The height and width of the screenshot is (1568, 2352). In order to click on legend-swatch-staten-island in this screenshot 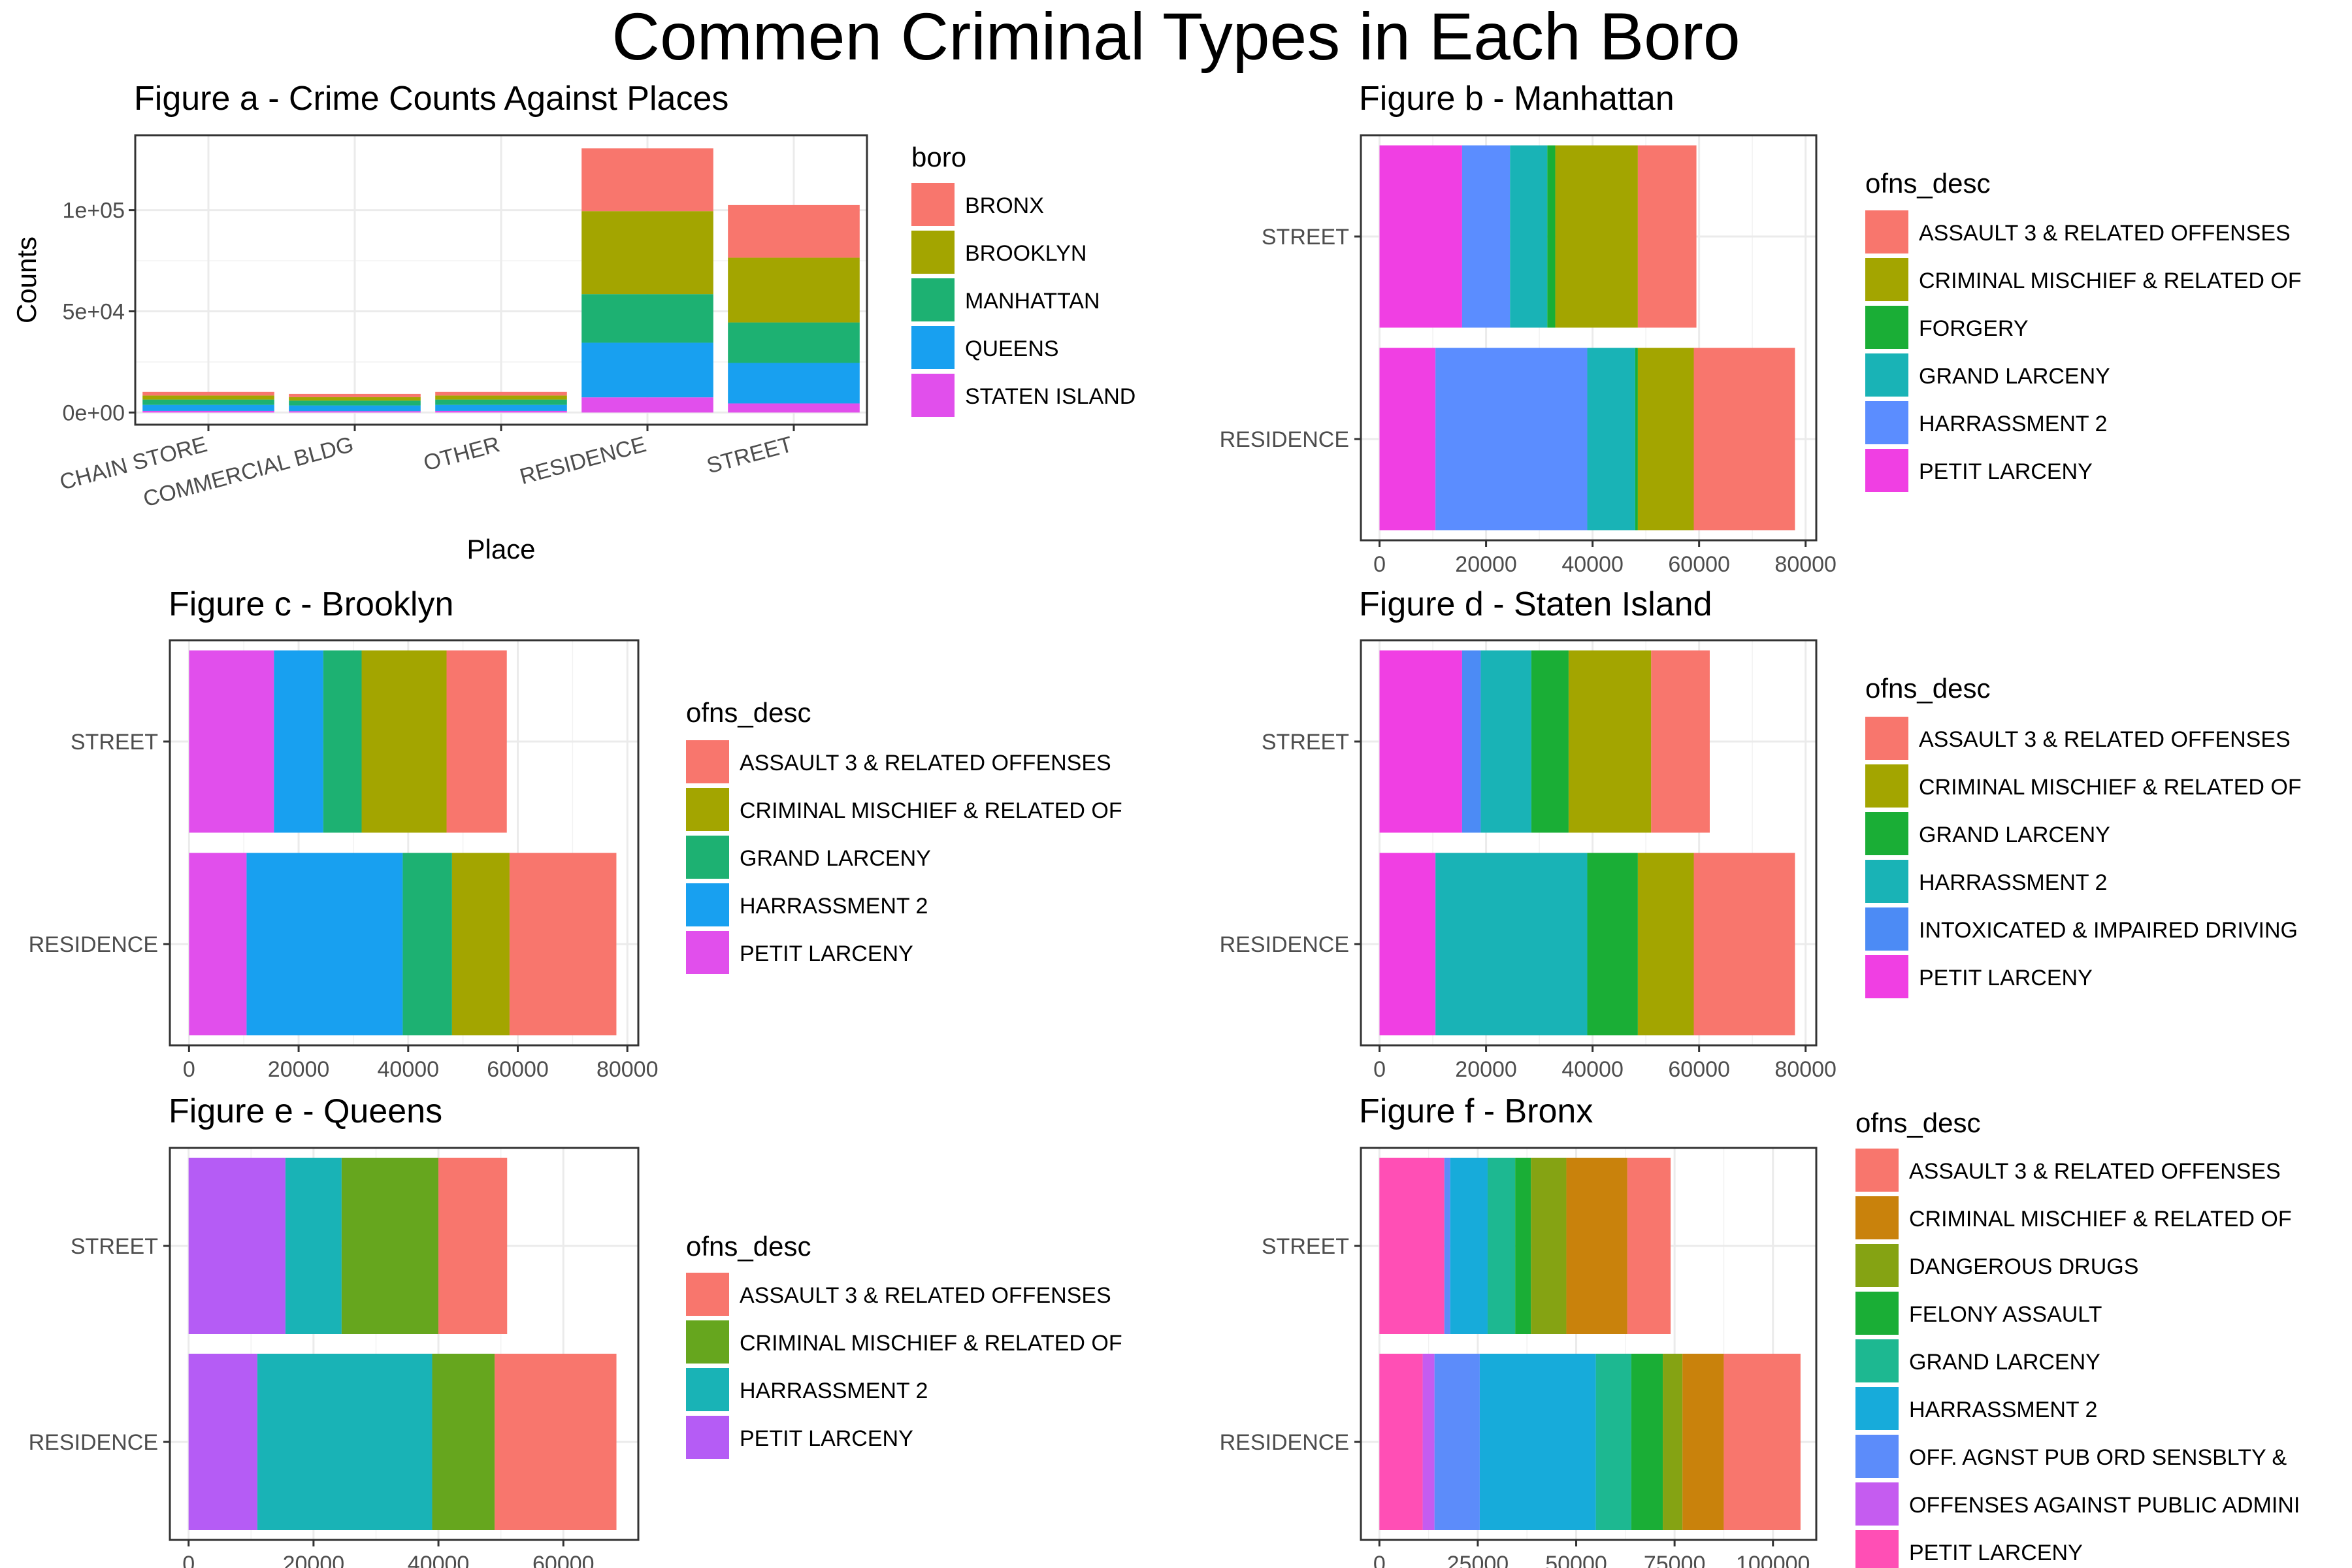, I will do `click(933, 395)`.